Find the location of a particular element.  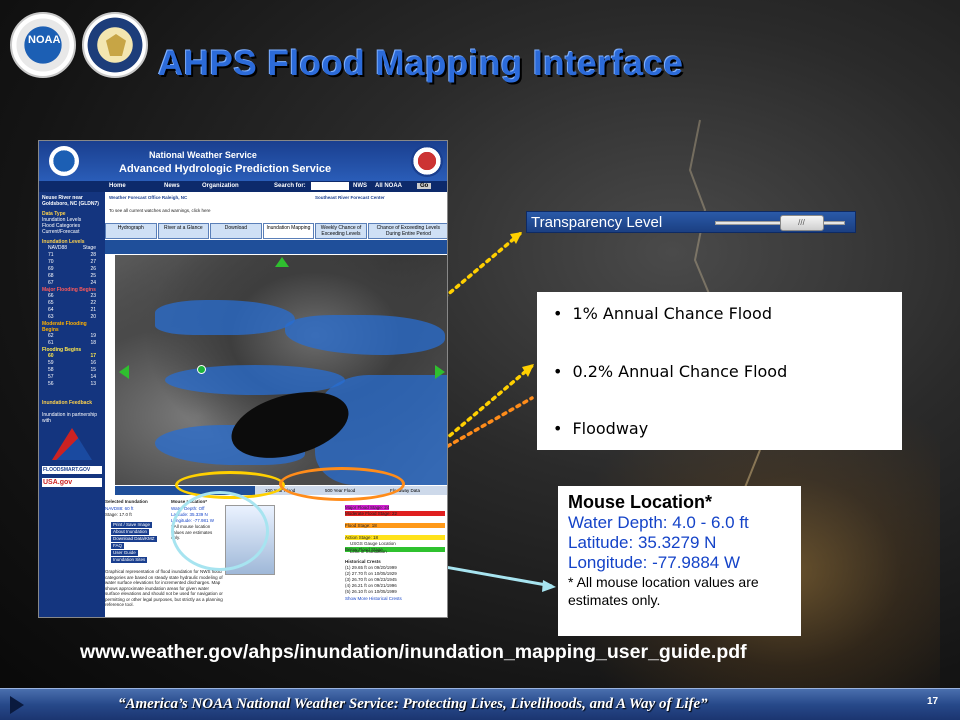

nav-radio-all-noaa: All NOAA is located at coordinates (388, 186).